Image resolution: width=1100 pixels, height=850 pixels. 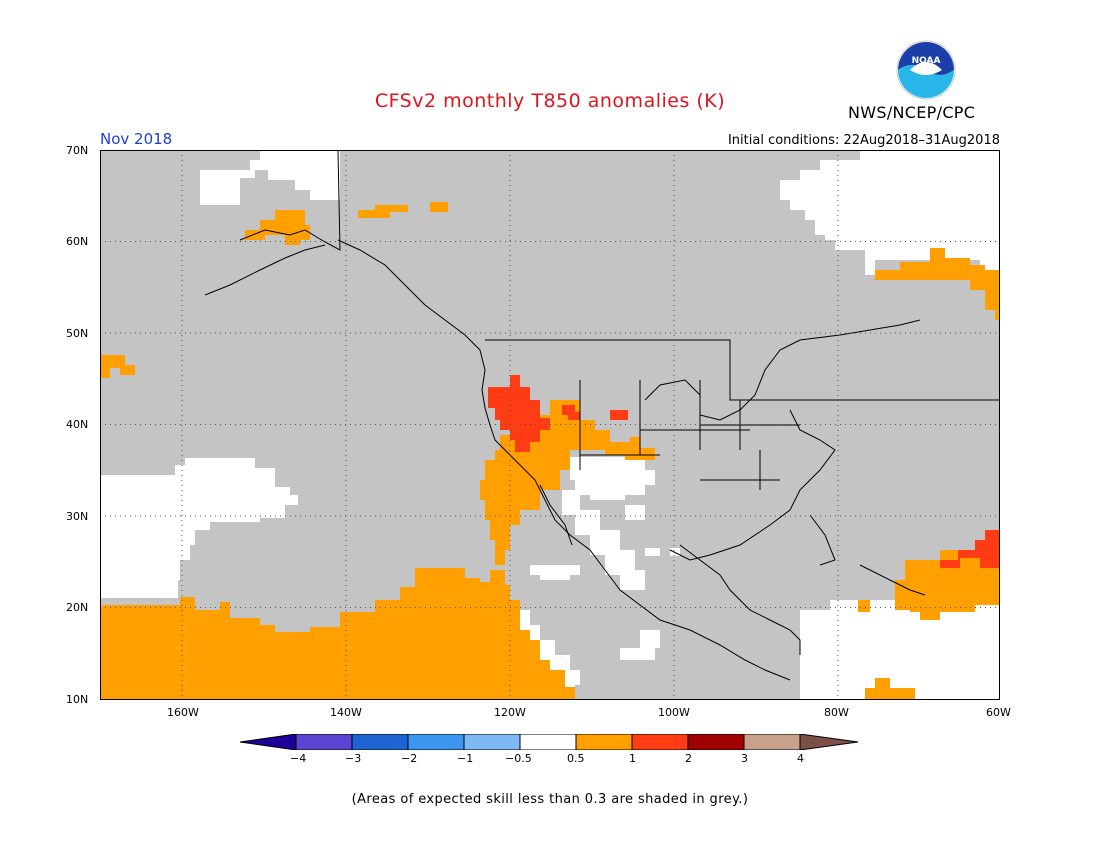 What do you see at coordinates (674, 712) in the screenshot?
I see `lon-label-100w: 100W` at bounding box center [674, 712].